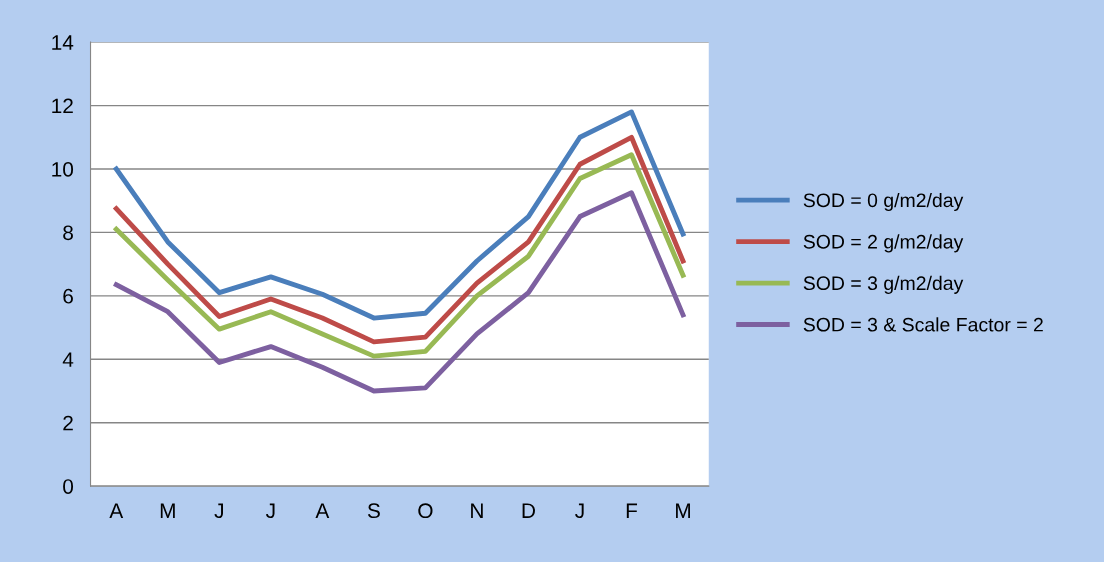  I want to click on y-tick-label: 0, so click(68, 486).